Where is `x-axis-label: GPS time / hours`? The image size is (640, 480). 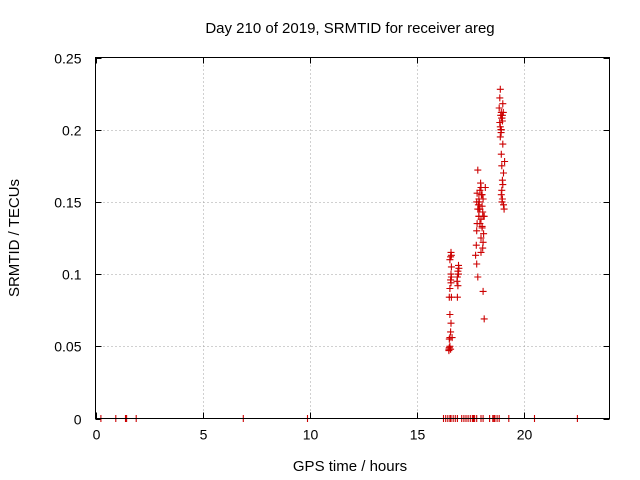 x-axis-label: GPS time / hours is located at coordinates (350, 466).